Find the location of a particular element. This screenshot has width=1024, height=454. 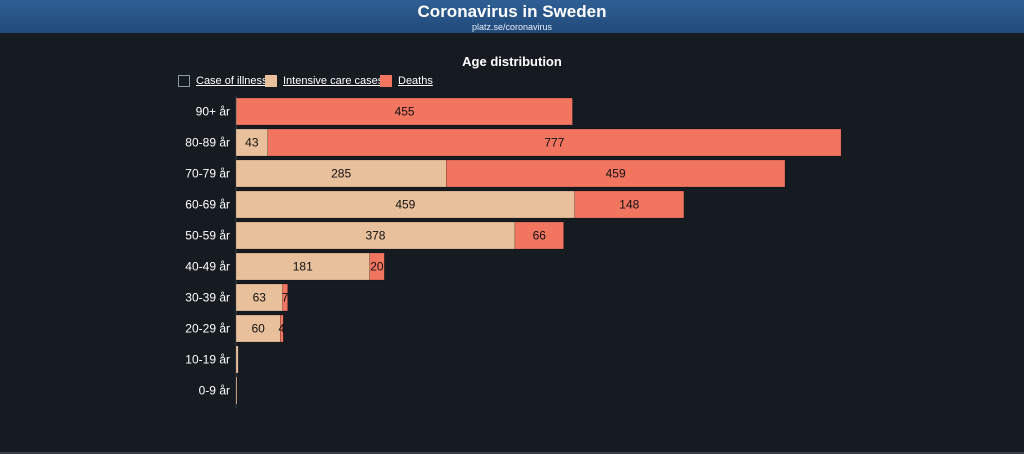

data-label: 777 is located at coordinates (554, 143).